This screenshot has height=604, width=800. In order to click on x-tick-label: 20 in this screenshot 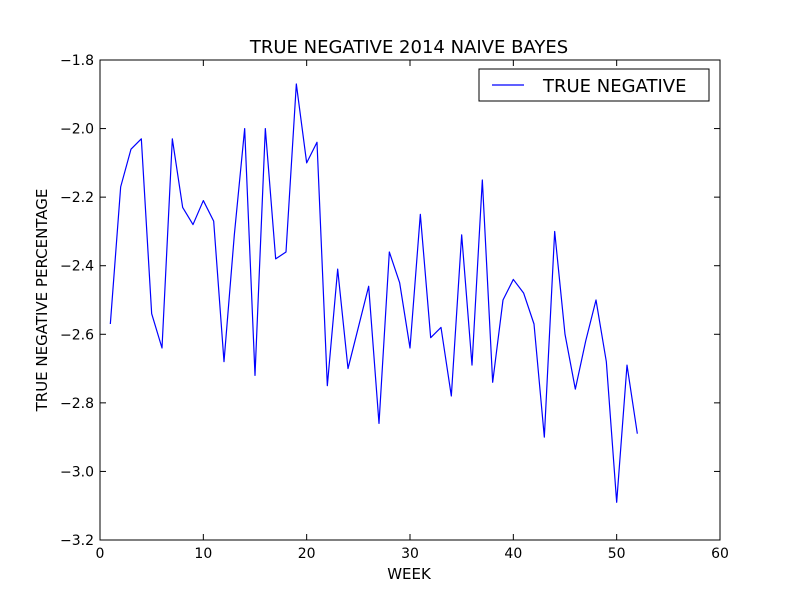, I will do `click(307, 554)`.